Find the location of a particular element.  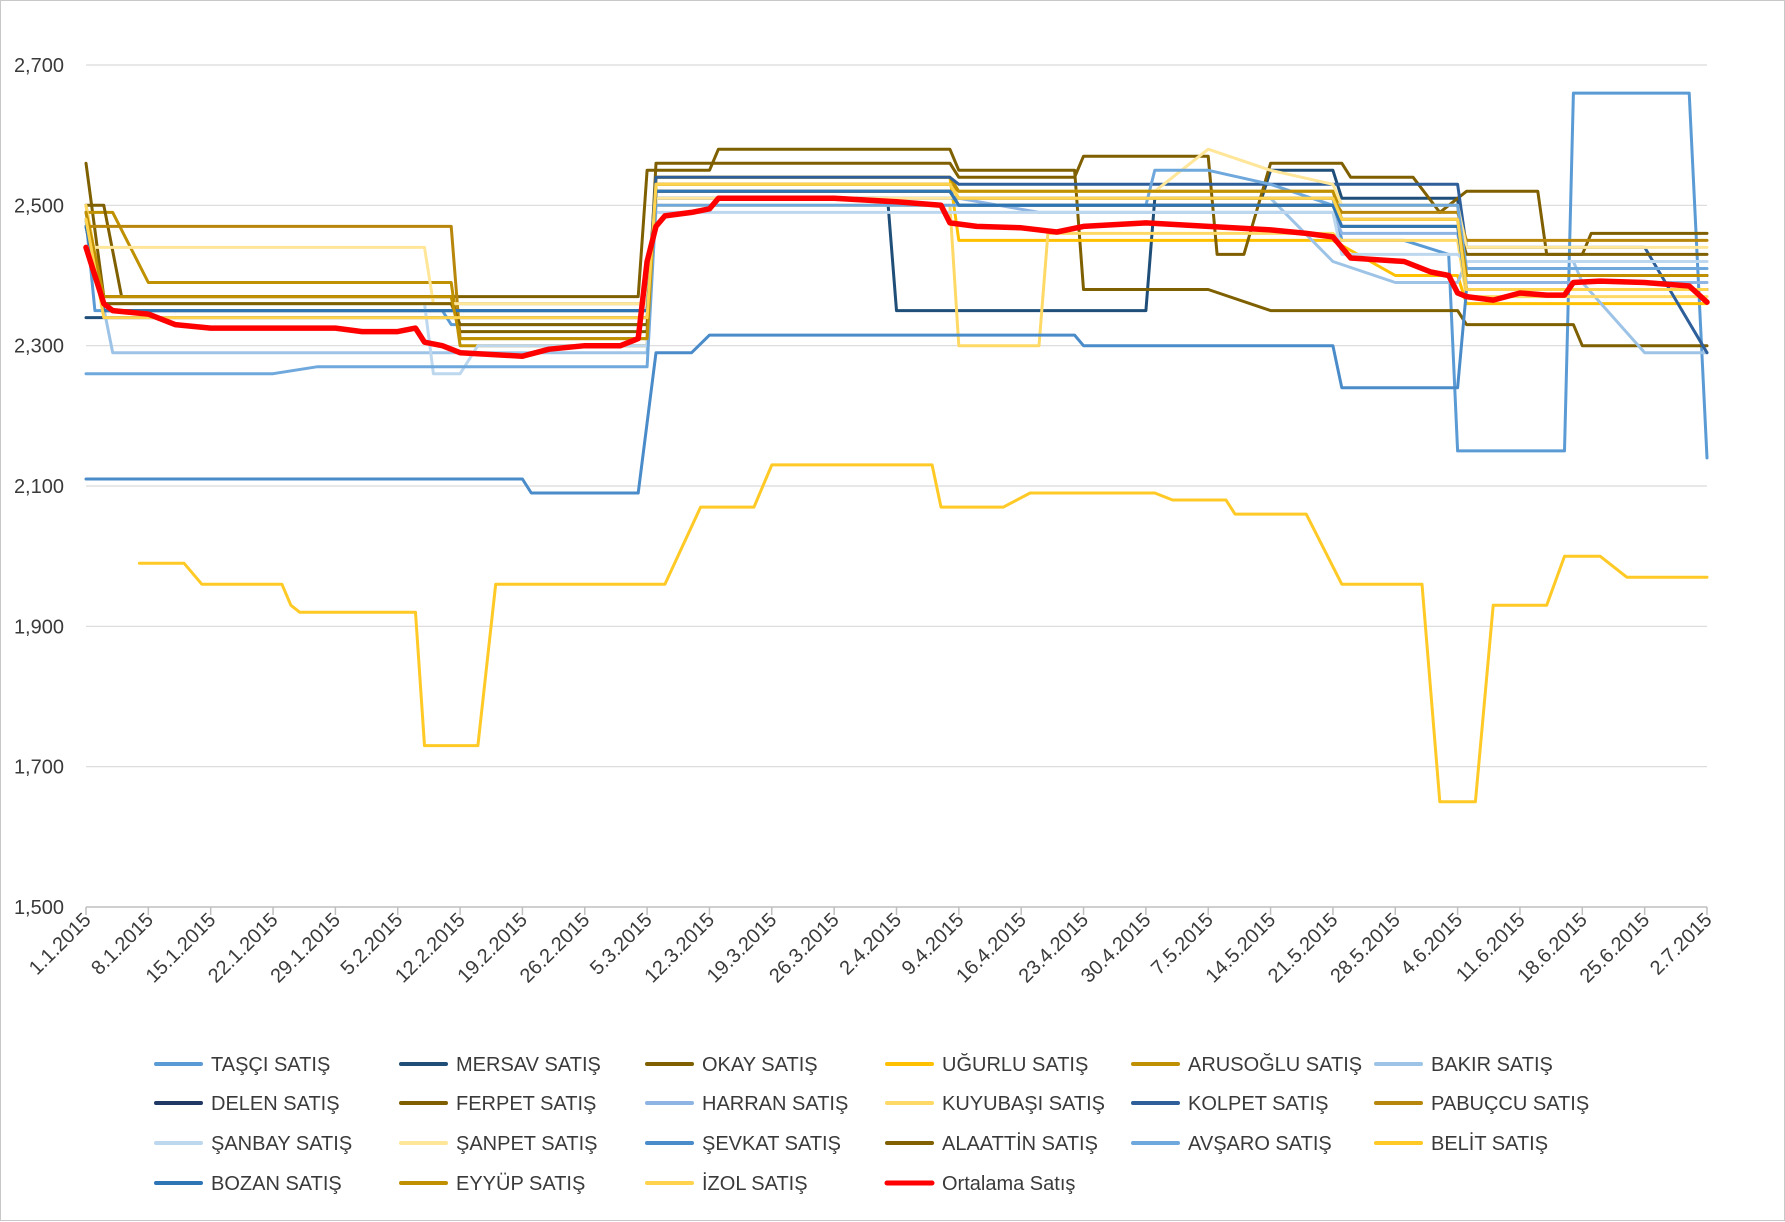

y-tick-label: 2,300 is located at coordinates (39, 347).